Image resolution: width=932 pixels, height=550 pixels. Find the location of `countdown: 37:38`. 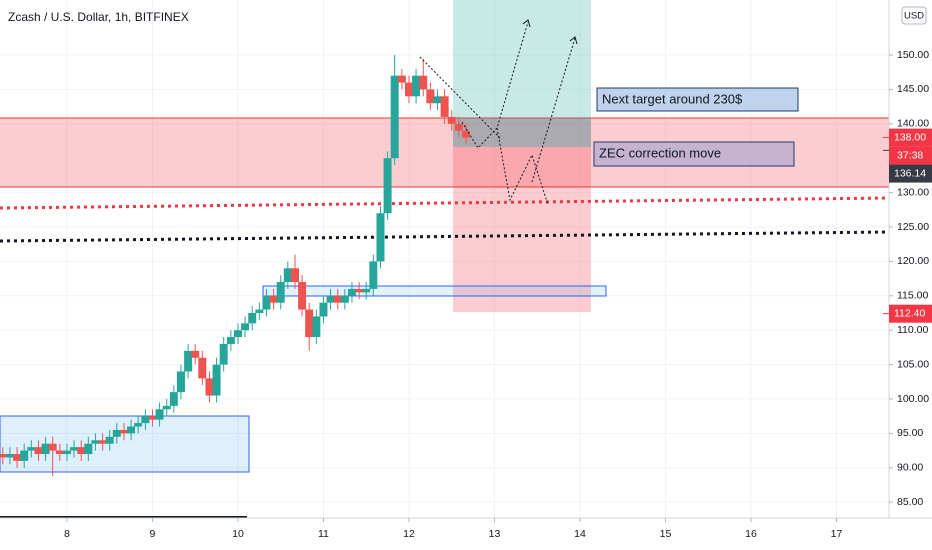

countdown: 37:38 is located at coordinates (910, 155).